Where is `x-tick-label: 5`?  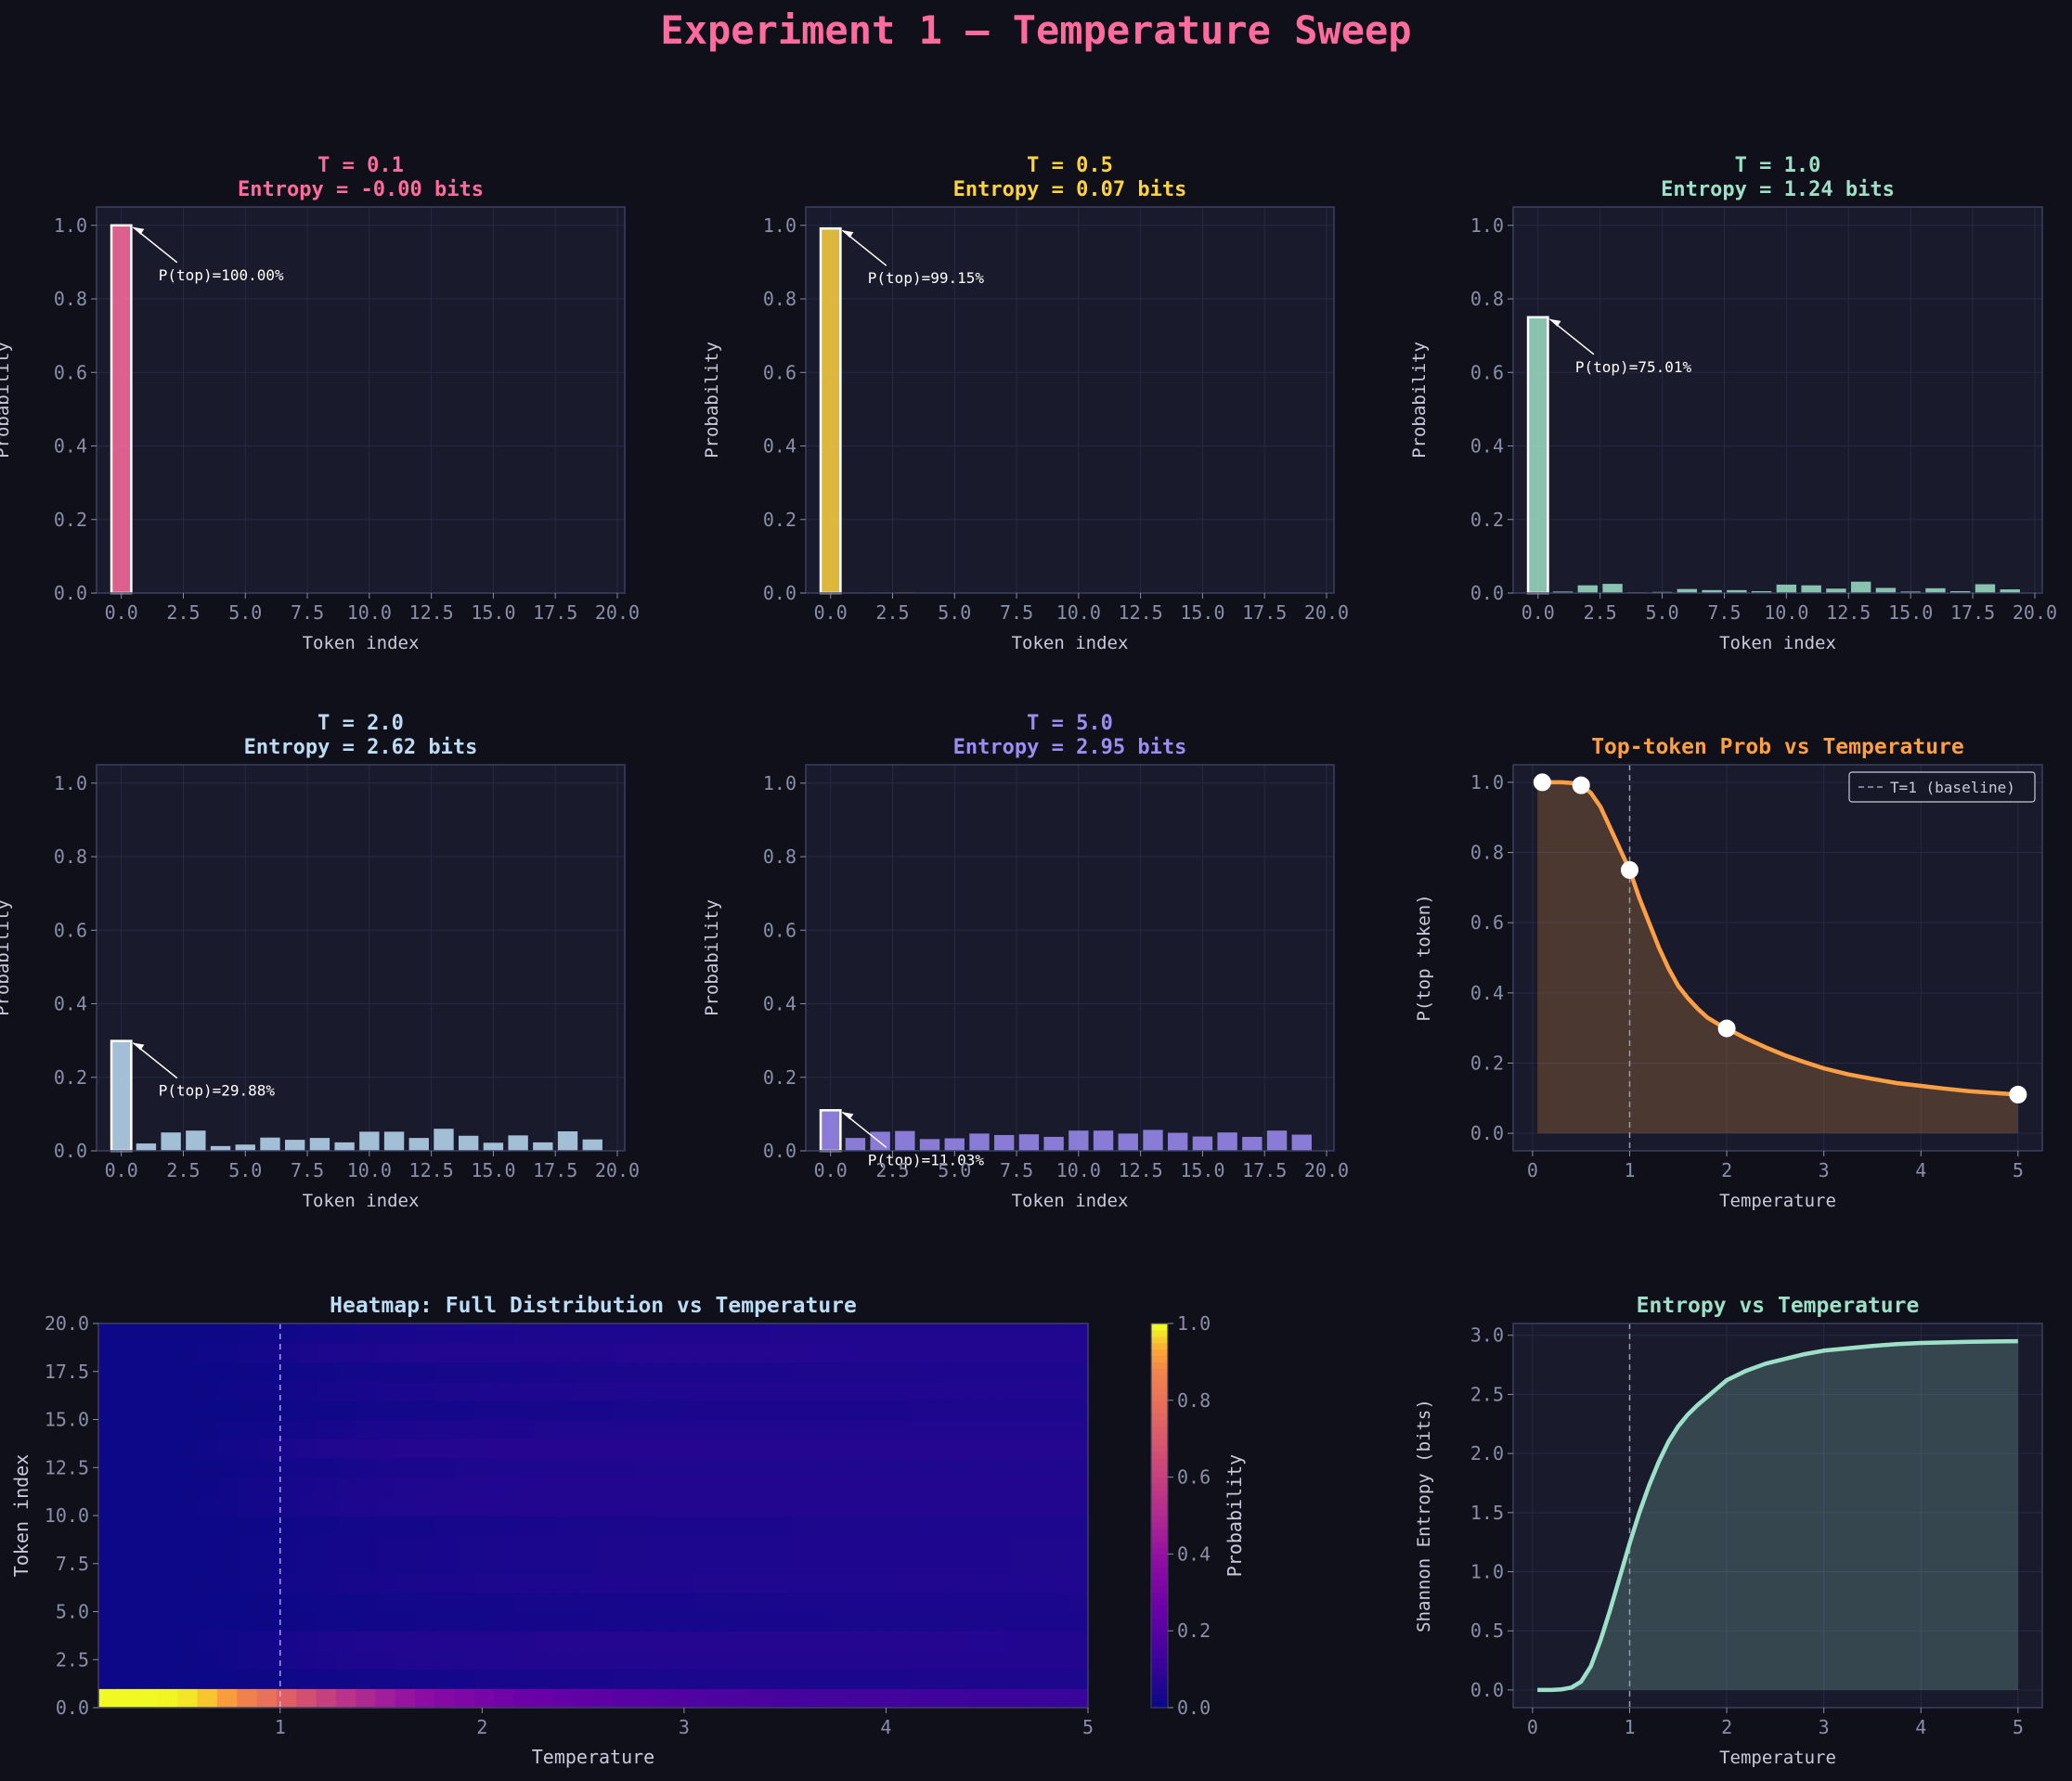 x-tick-label: 5 is located at coordinates (1088, 1727).